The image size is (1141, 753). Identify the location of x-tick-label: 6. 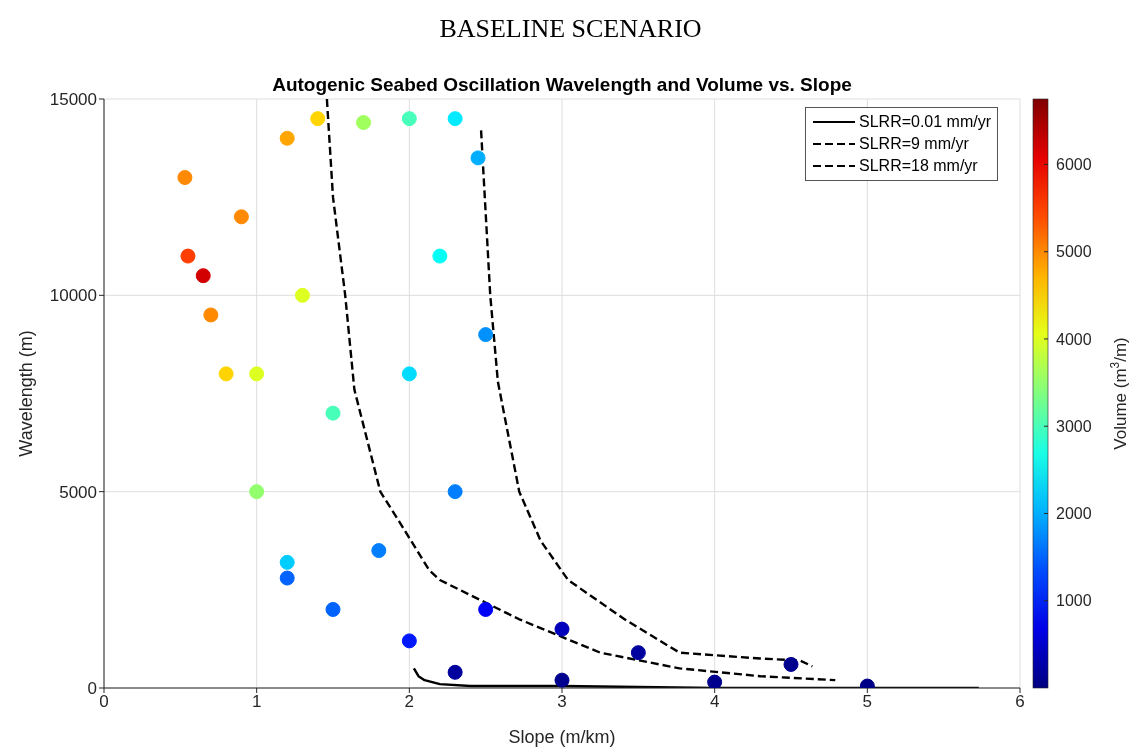
(1020, 702).